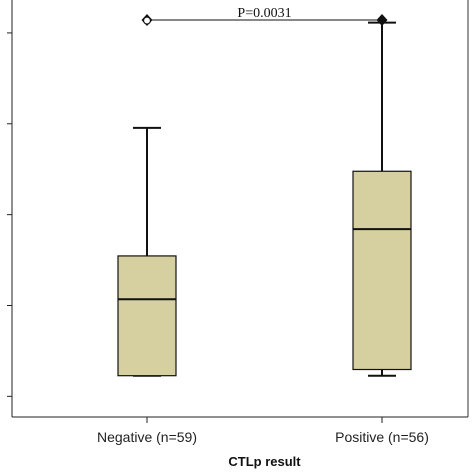 The width and height of the screenshot is (474, 474). I want to click on significance-annotation: P=0.0031, so click(264, 16).